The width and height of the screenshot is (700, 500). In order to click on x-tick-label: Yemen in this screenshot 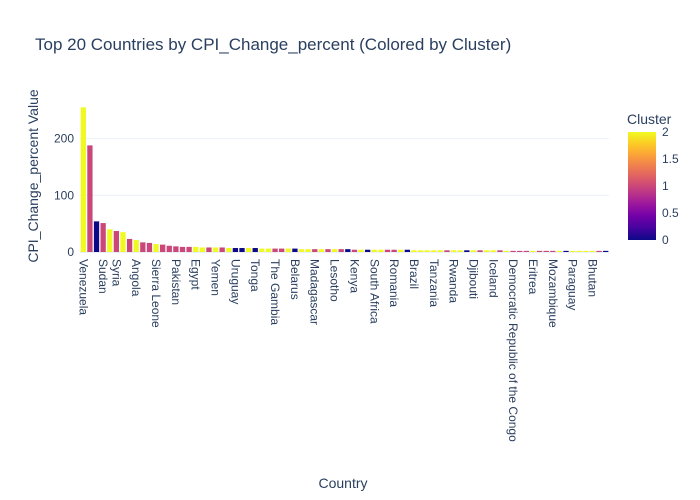, I will do `click(216, 277)`.